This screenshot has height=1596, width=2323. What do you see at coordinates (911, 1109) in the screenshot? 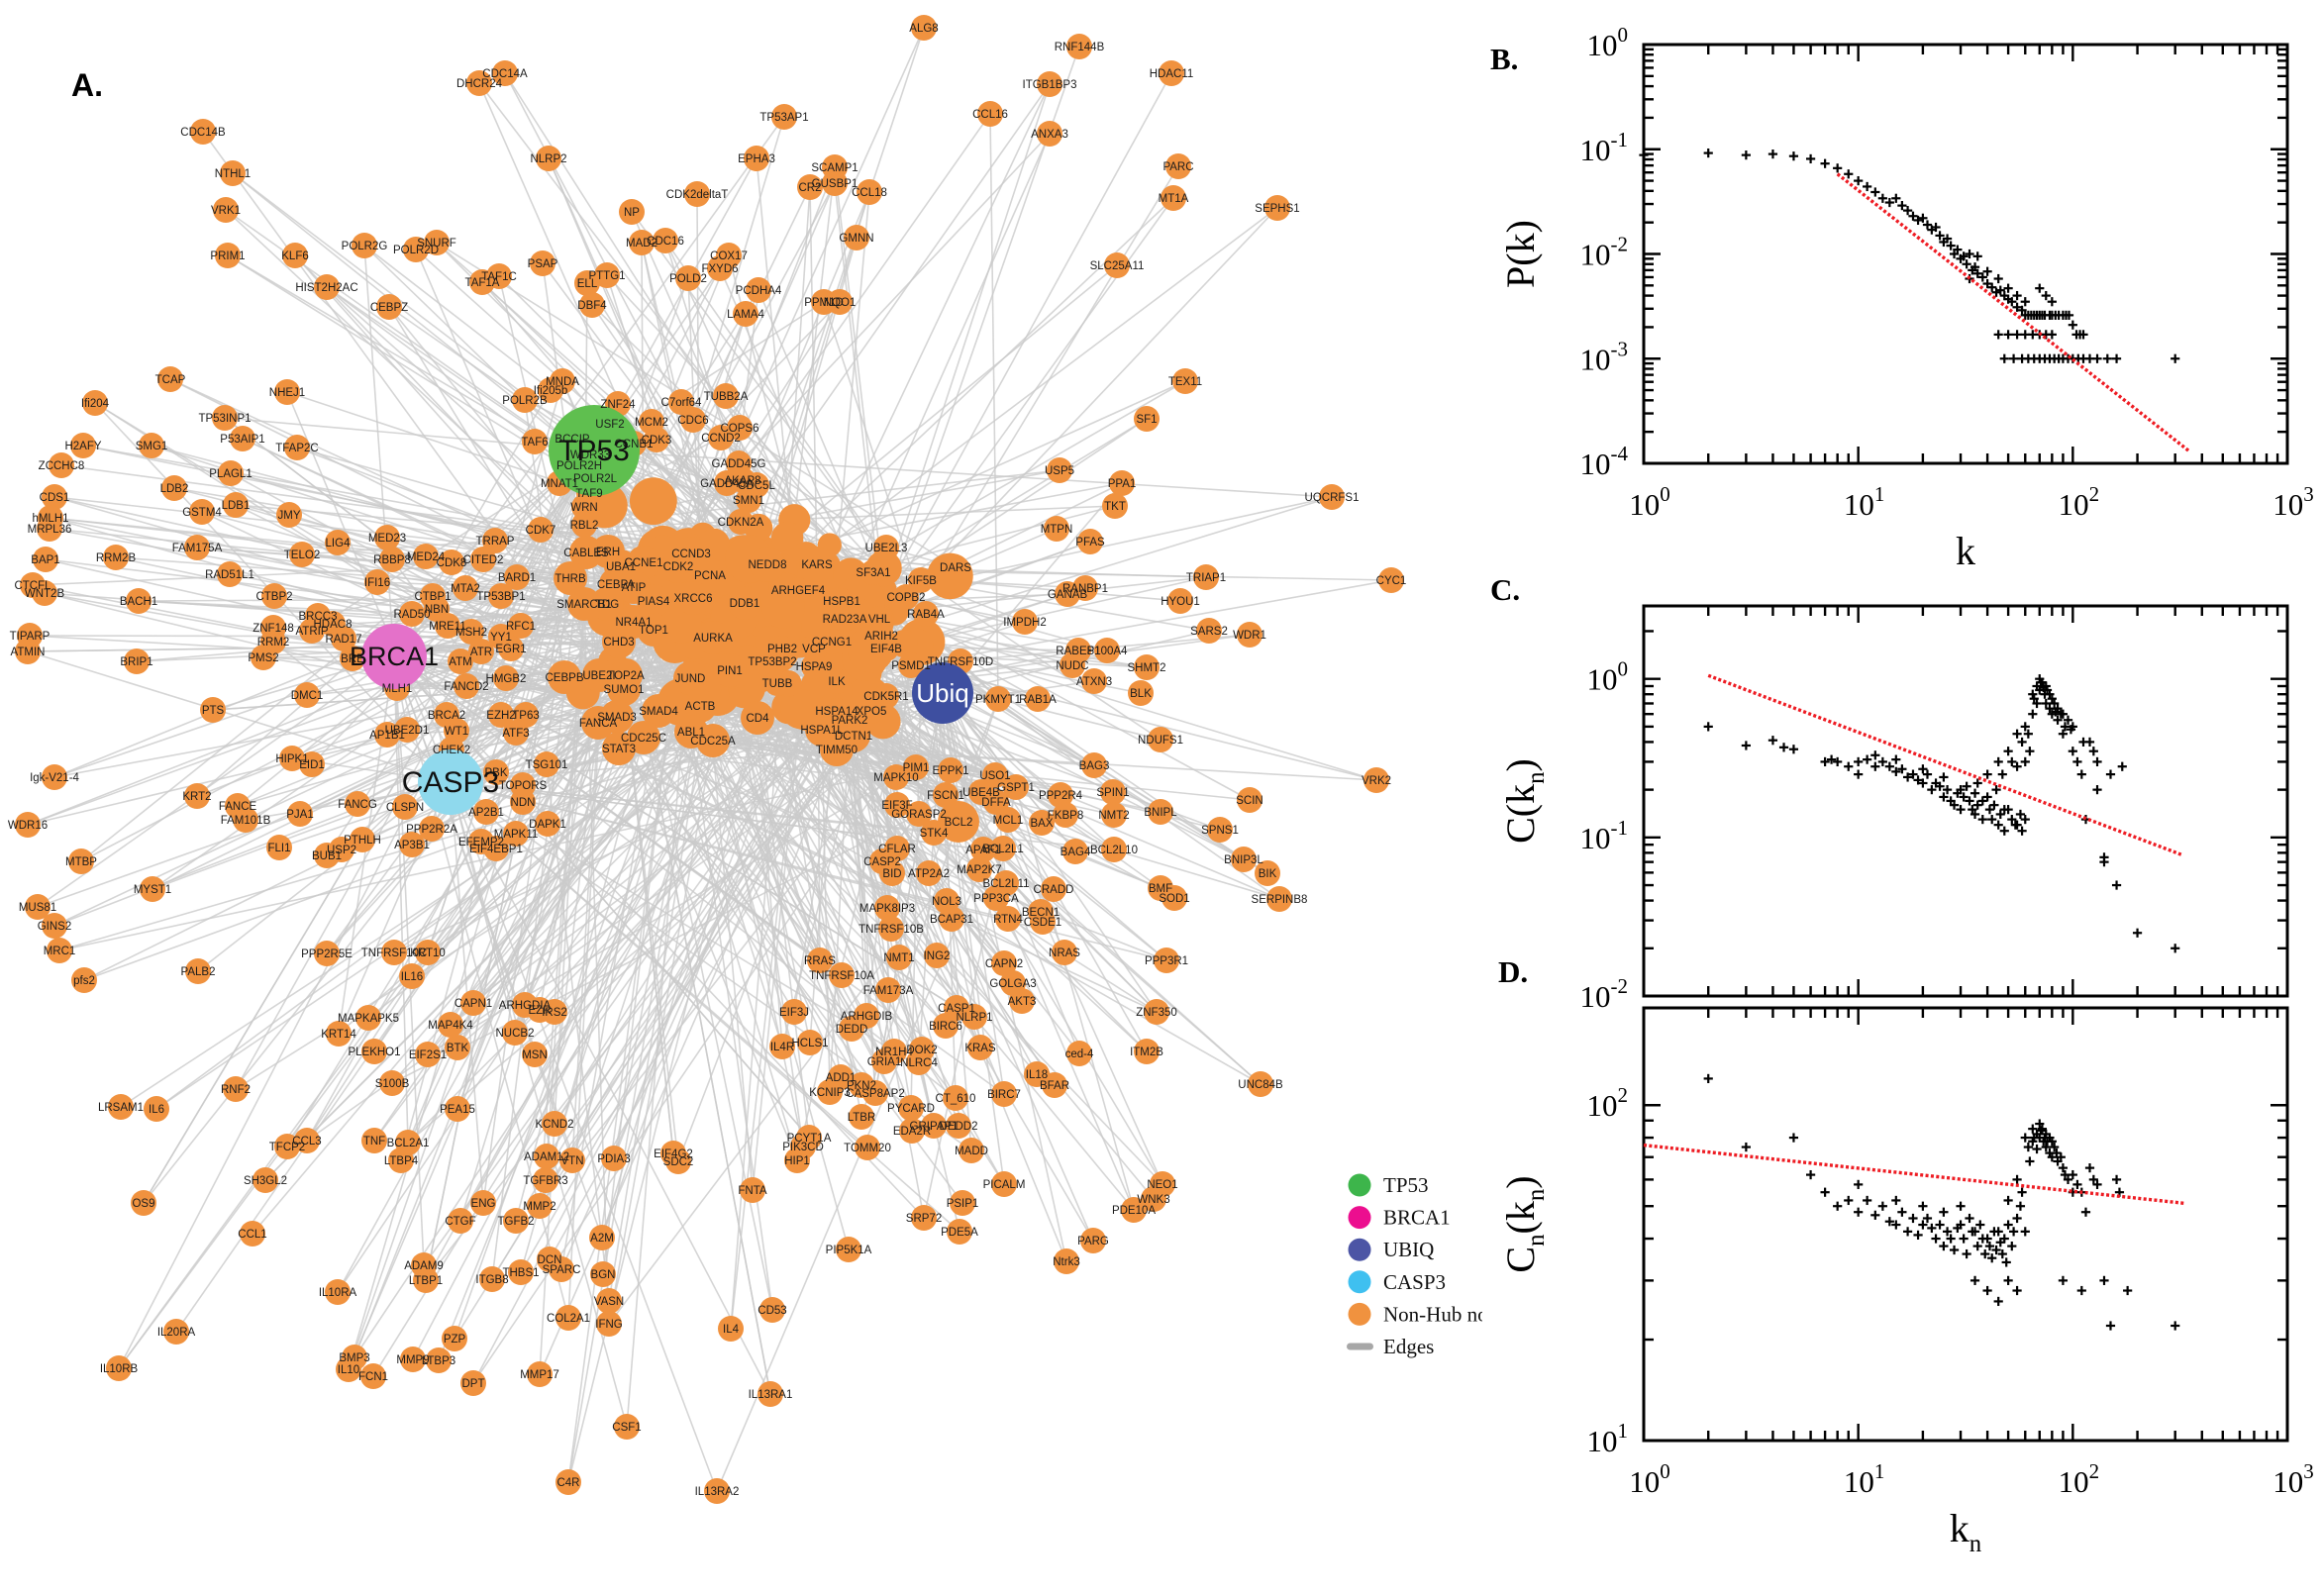
I see `network-node-label: PYCARD` at bounding box center [911, 1109].